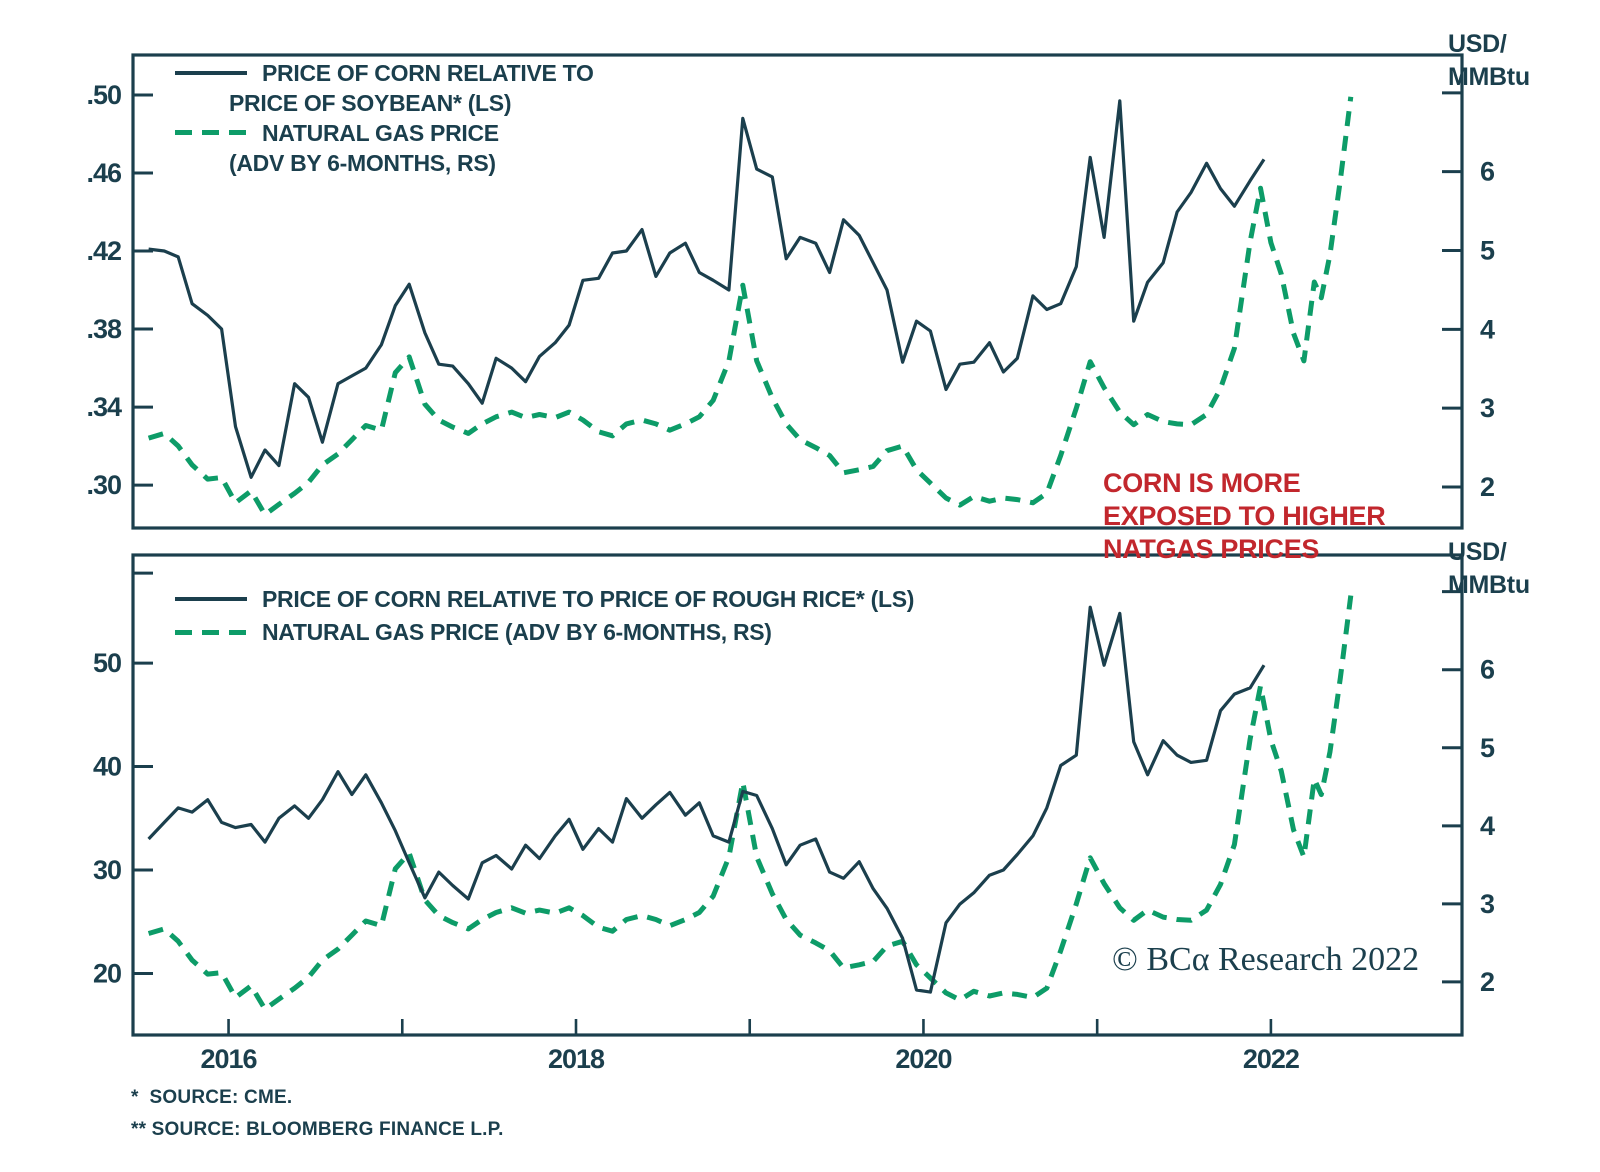  Describe the element at coordinates (1266, 959) in the screenshot. I see `bca-research-watermark: © BCα Research 2022` at that location.